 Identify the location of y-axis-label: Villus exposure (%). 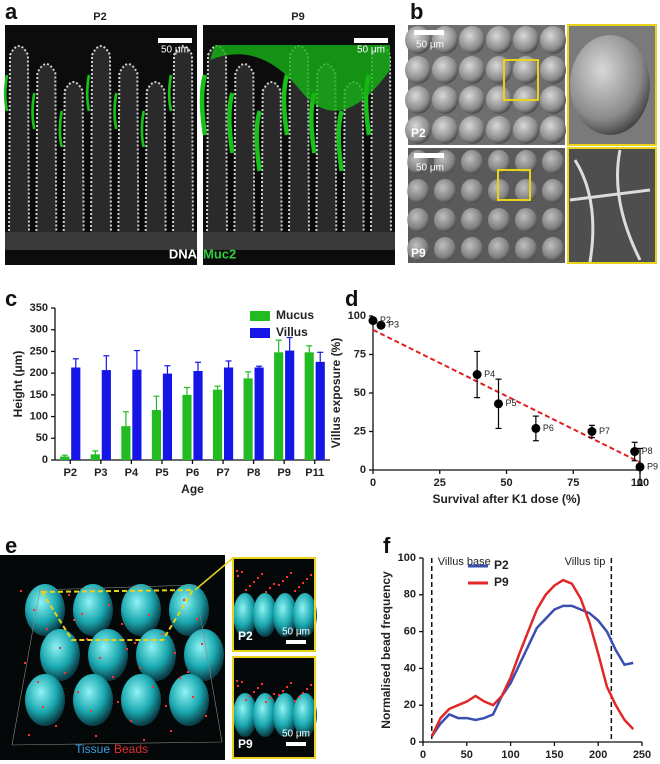
(336, 393).